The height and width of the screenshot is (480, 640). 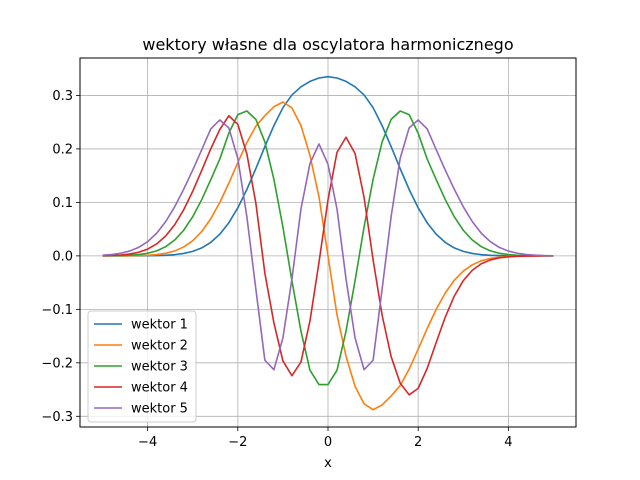 I want to click on legend: wektor 1 wektor 2 wektor 3 wektor 4 wektor 5, so click(x=142, y=366).